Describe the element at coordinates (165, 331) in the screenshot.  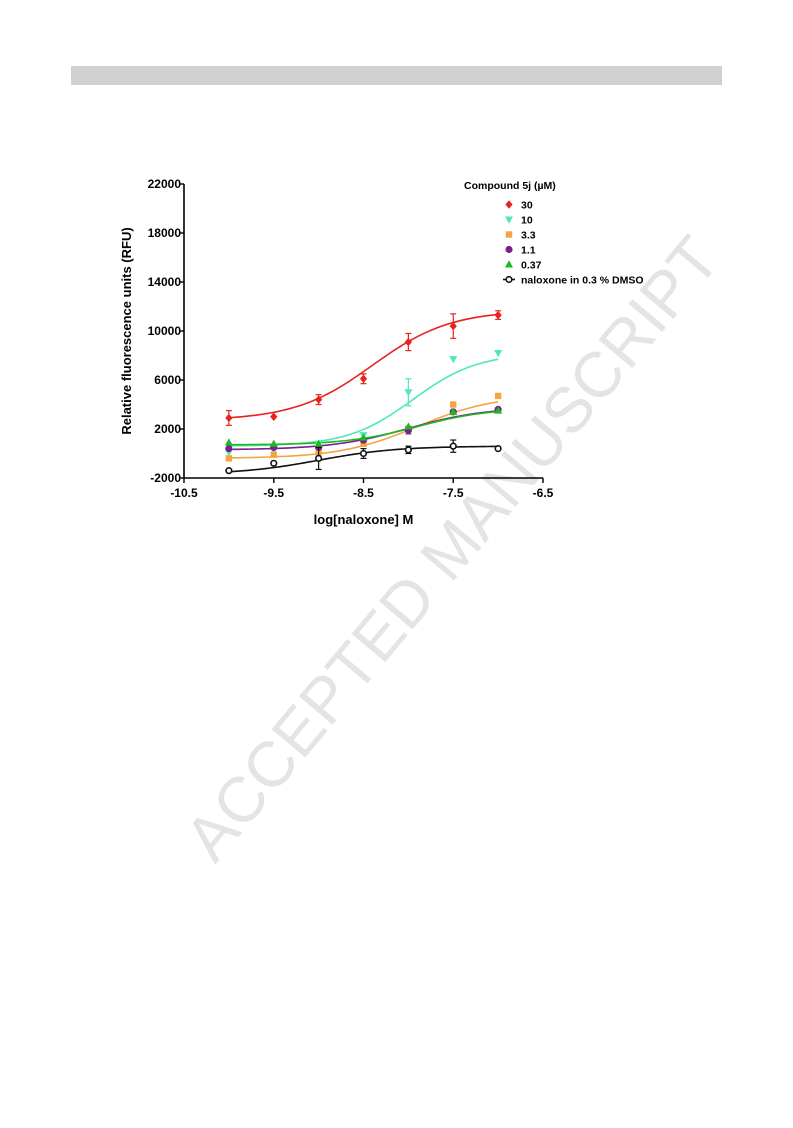
I see `y-tick-label: 10000` at that location.